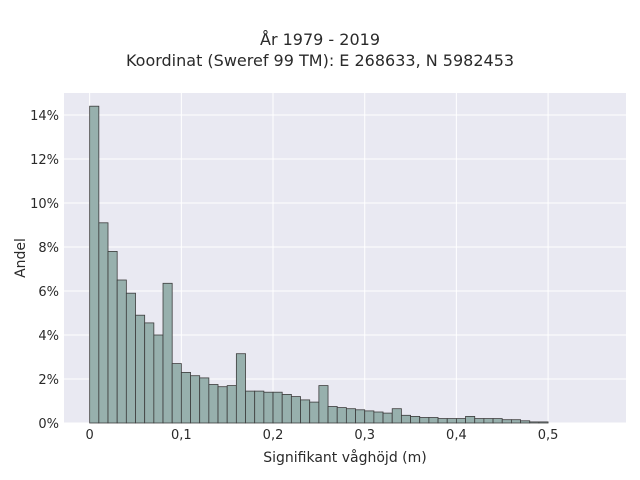 Image resolution: width=640 pixels, height=480 pixels. What do you see at coordinates (44, 116) in the screenshot?
I see `y-tick-label: 14%` at bounding box center [44, 116].